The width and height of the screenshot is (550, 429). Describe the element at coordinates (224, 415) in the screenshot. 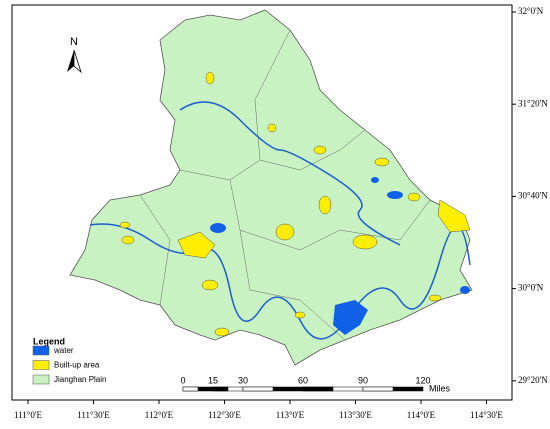

I see `lon-label: 112°30'E` at that location.